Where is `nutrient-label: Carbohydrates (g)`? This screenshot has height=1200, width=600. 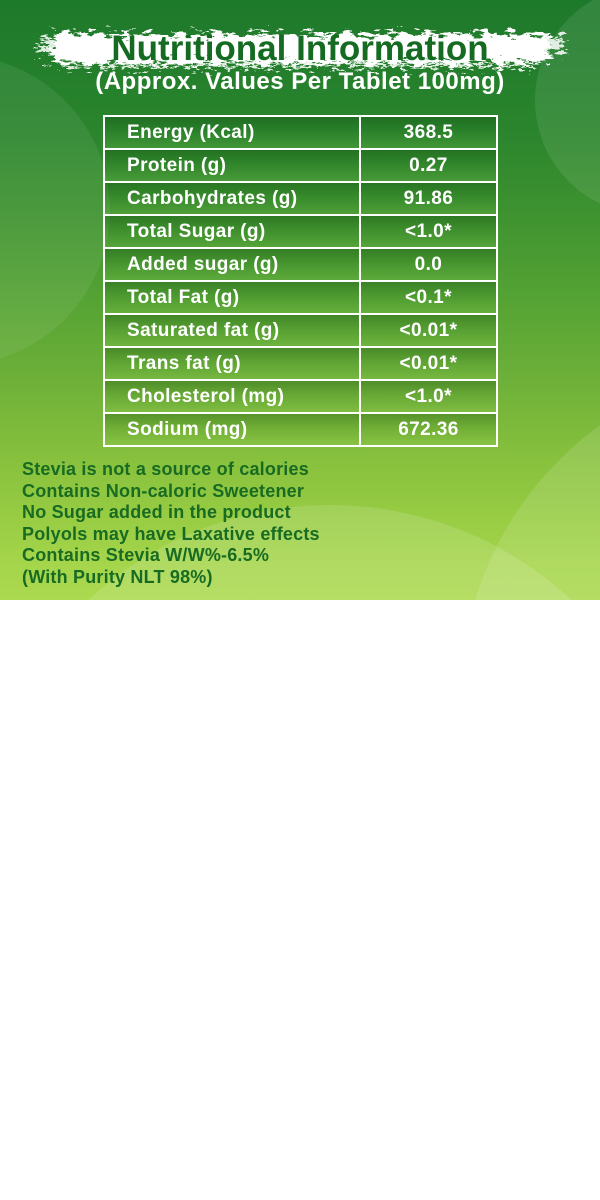
nutrient-label: Carbohydrates (g) is located at coordinates (232, 198).